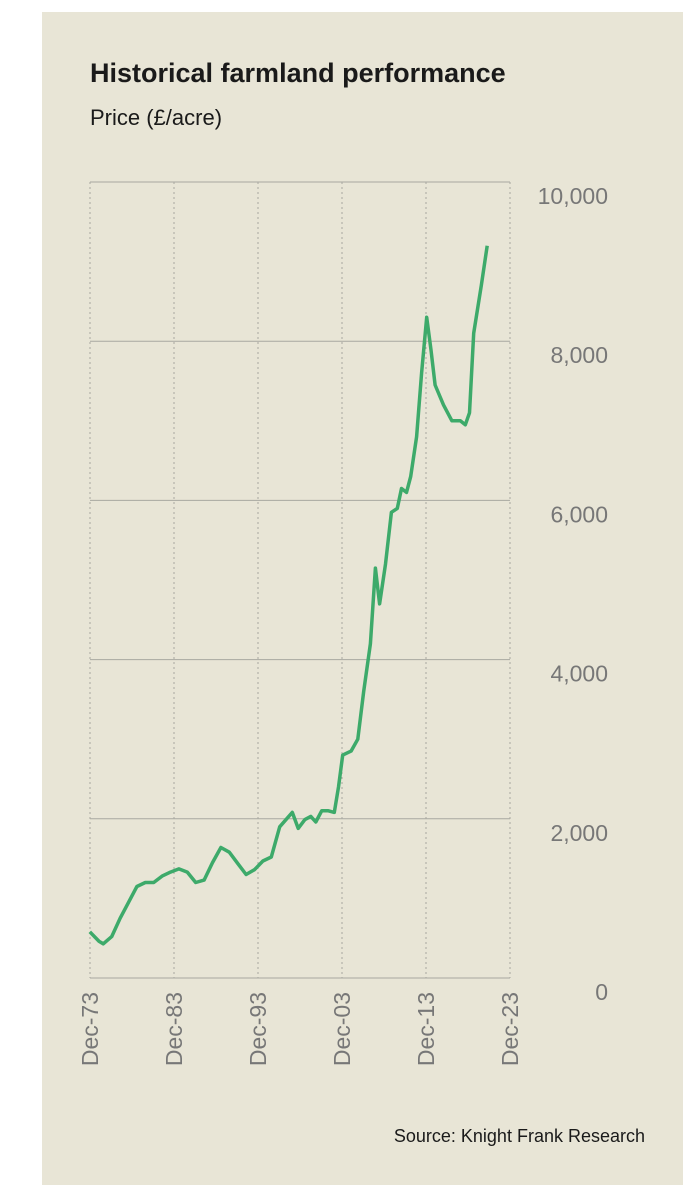 The width and height of the screenshot is (700, 1200). Describe the element at coordinates (90, 1029) in the screenshot. I see `x-tick-label: Dec-73` at that location.